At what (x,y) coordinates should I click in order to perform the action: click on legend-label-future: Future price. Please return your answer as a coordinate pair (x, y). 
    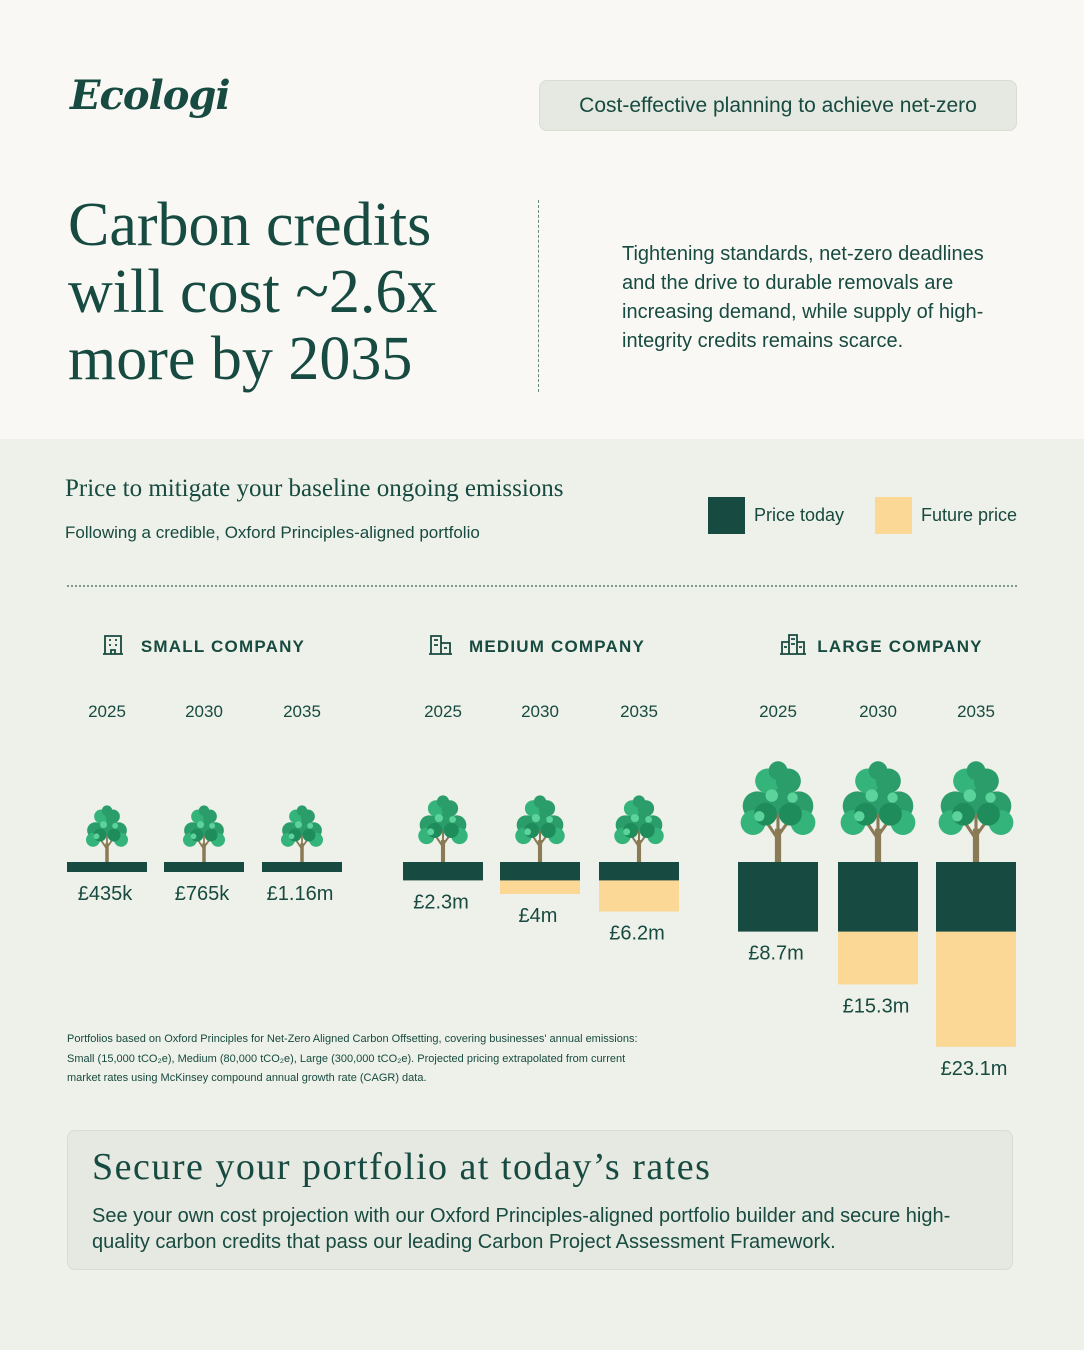
    Looking at the image, I should click on (969, 515).